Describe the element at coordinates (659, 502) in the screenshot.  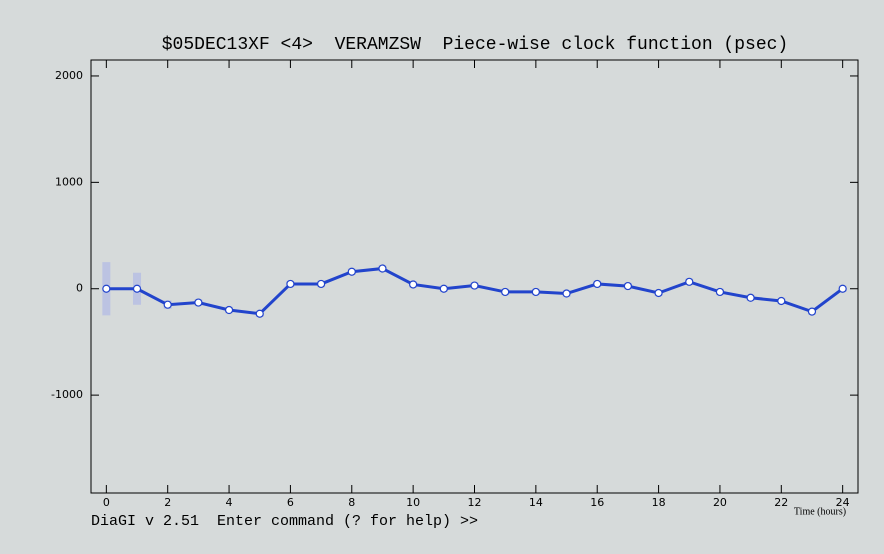
I see `x-tick-label: 18` at that location.